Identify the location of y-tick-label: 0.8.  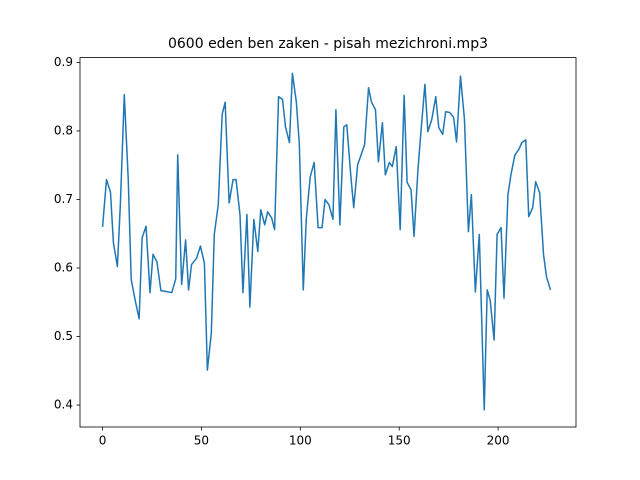
(63, 130).